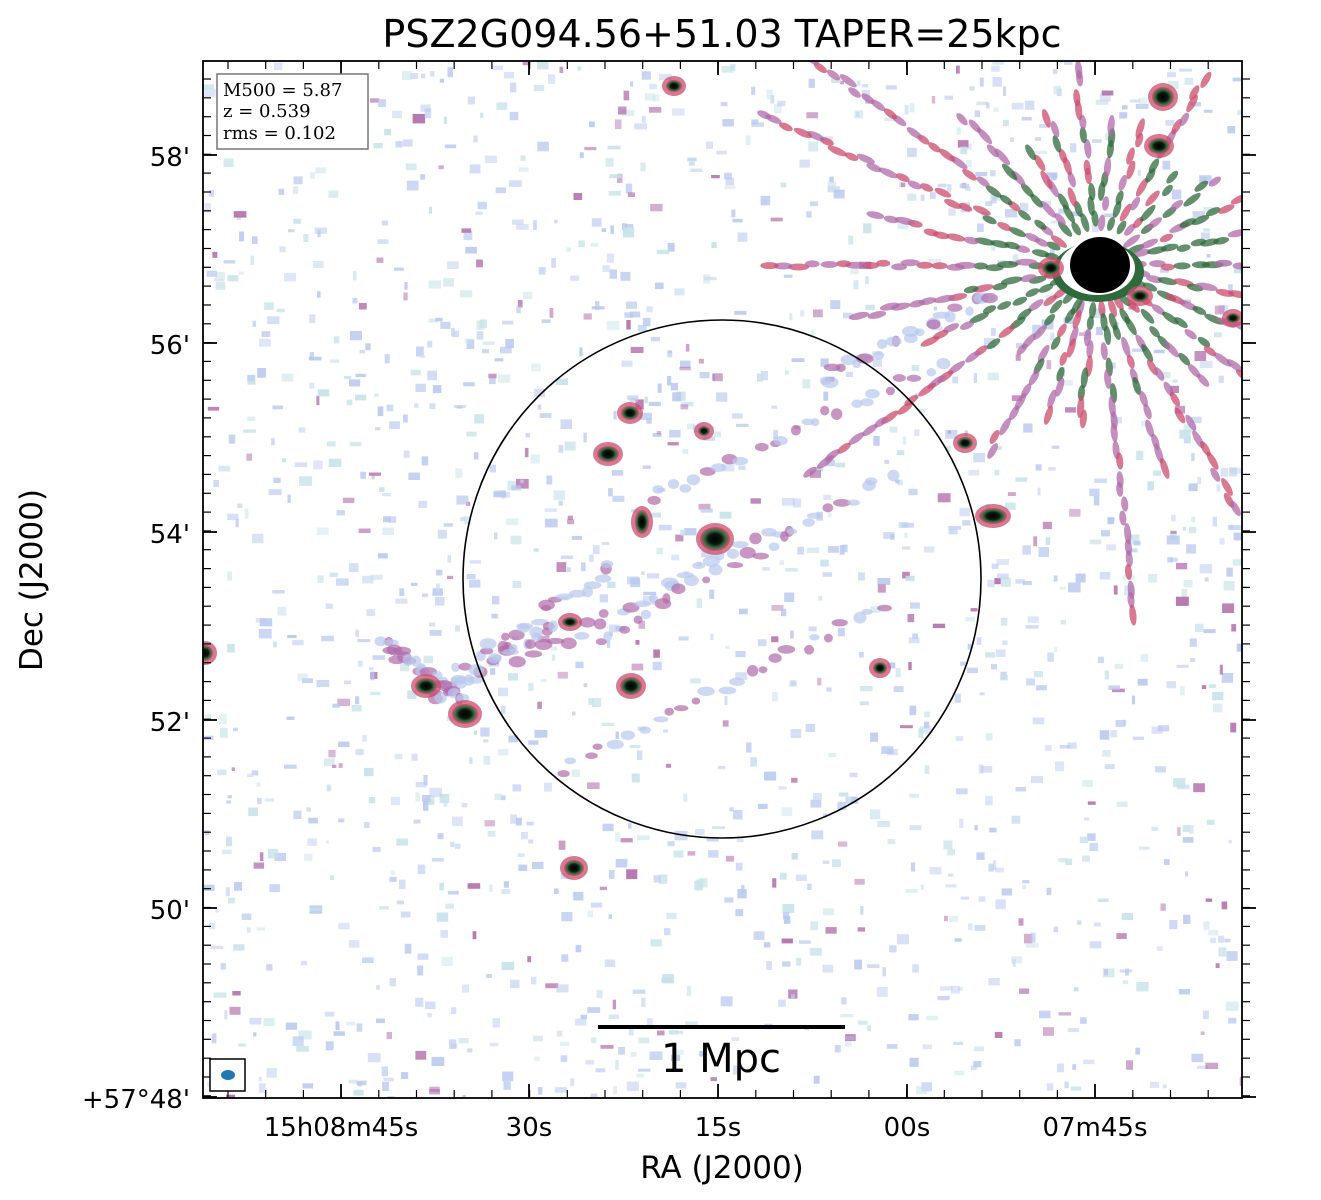  Describe the element at coordinates (529, 1128) in the screenshot. I see `x-tick-label: 30s` at that location.